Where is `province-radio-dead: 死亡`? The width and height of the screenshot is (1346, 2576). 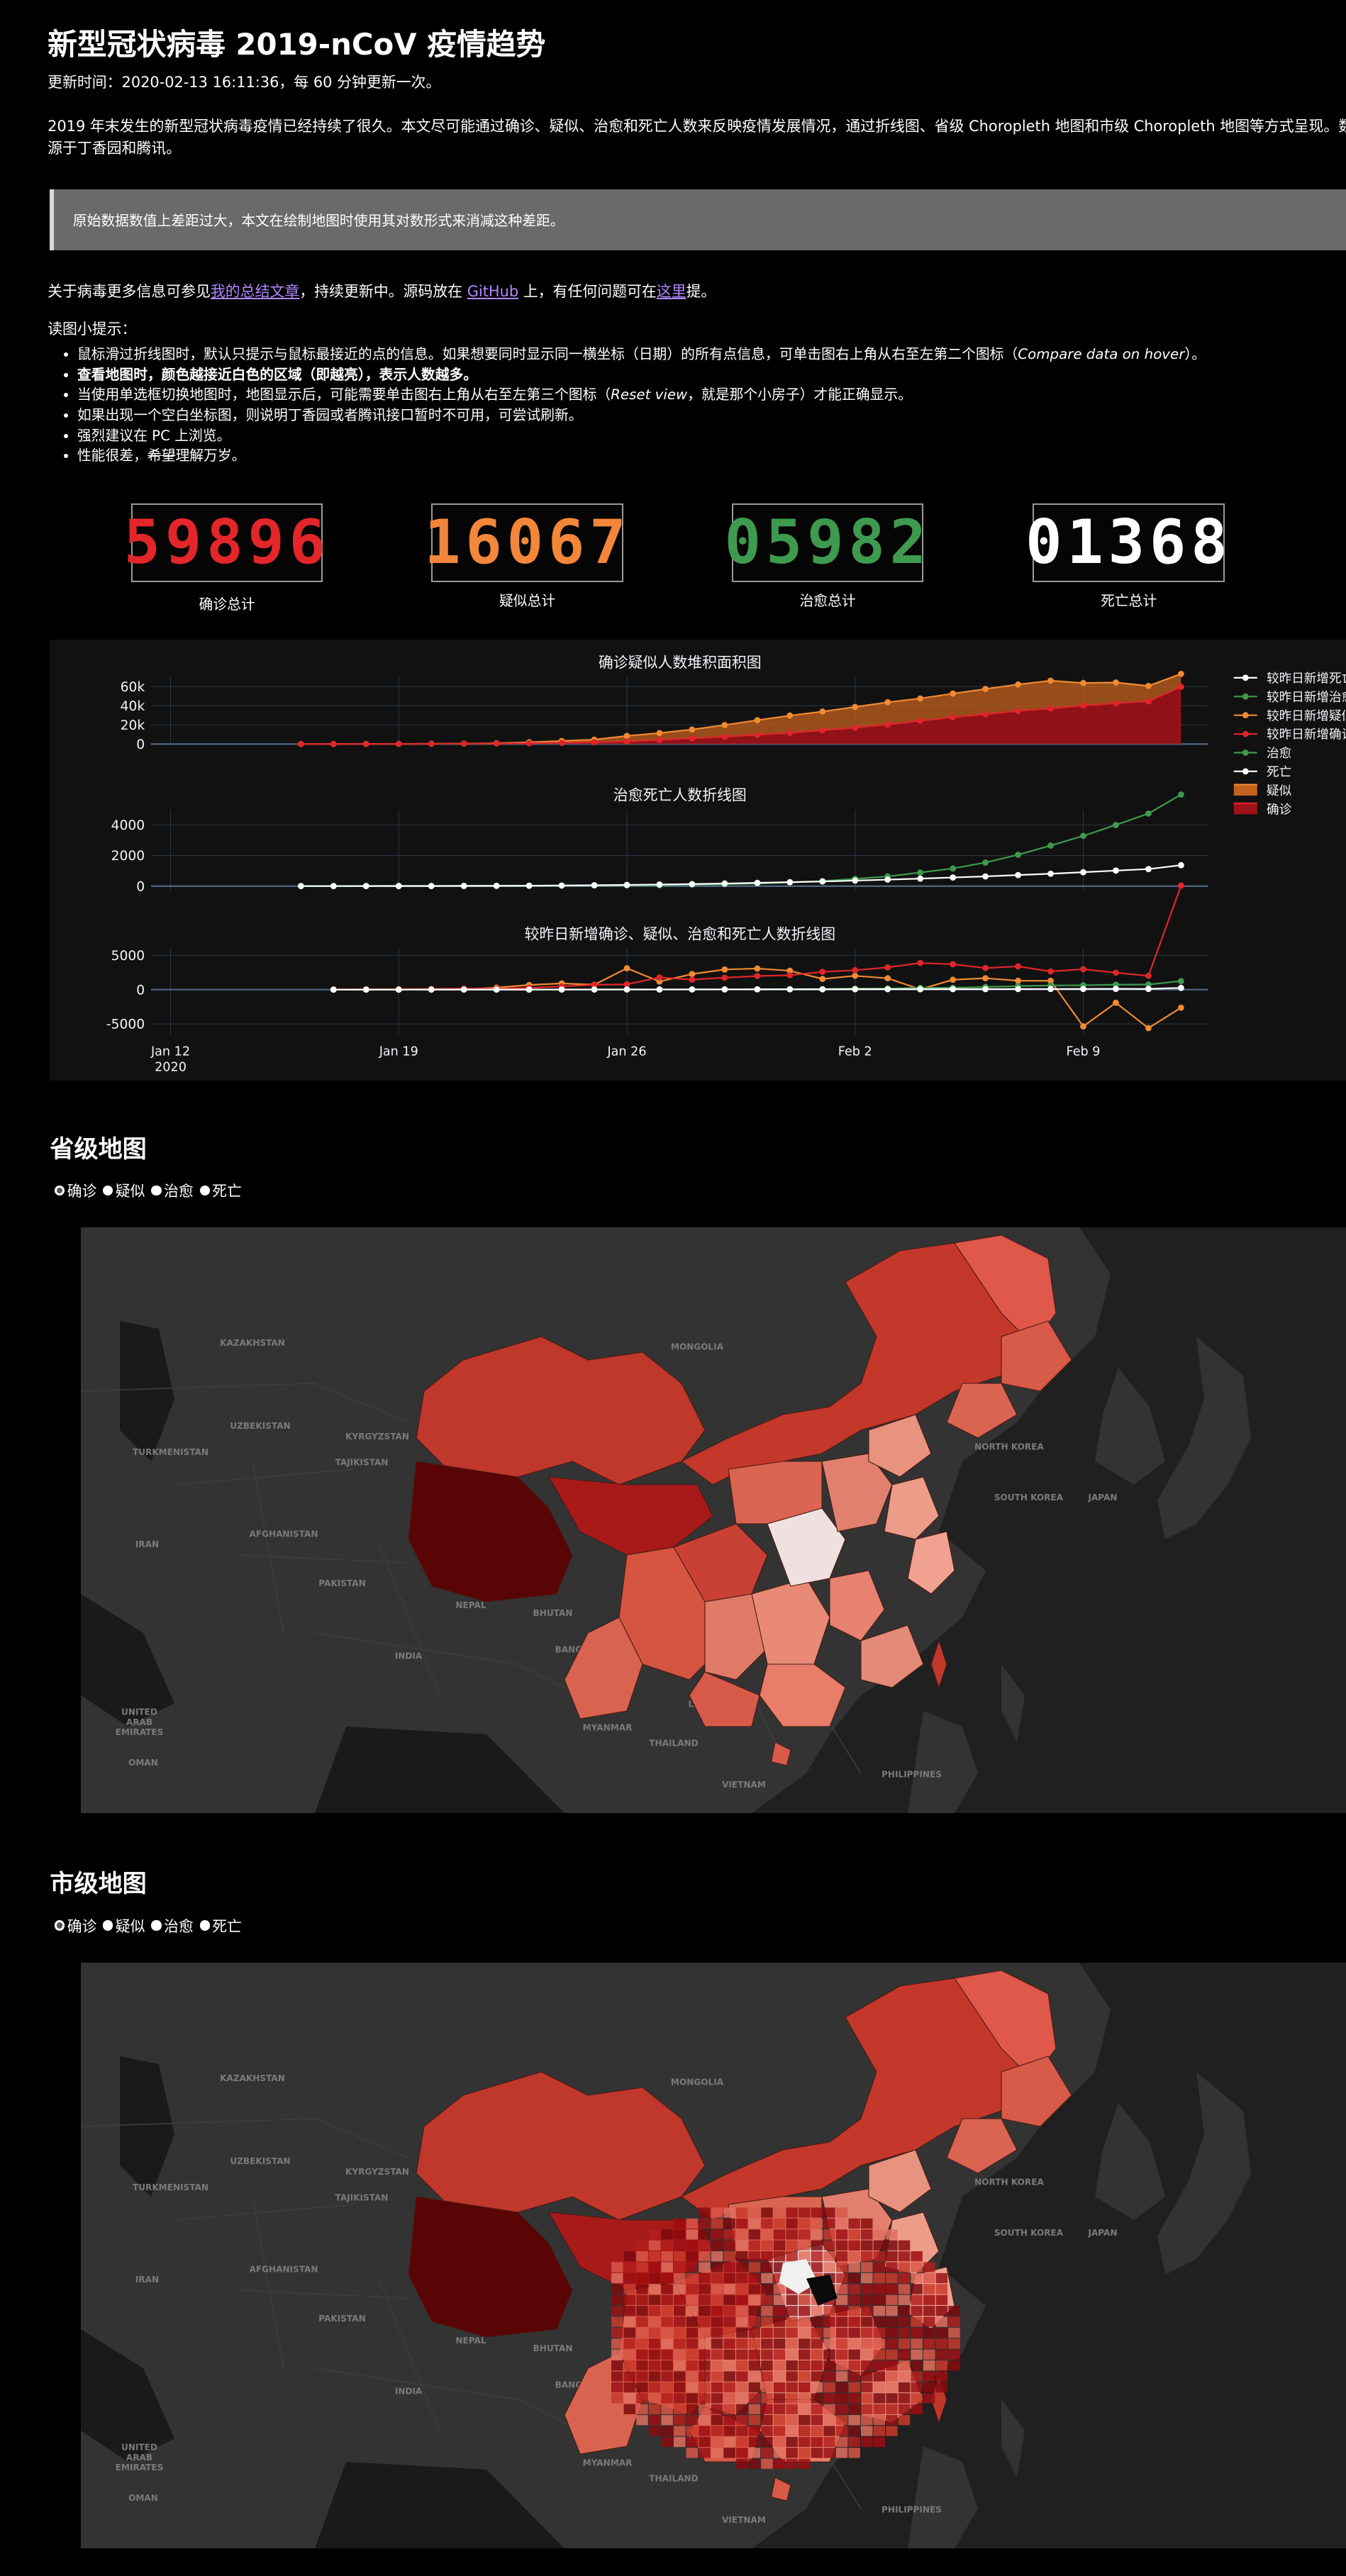 province-radio-dead: 死亡 is located at coordinates (220, 1190).